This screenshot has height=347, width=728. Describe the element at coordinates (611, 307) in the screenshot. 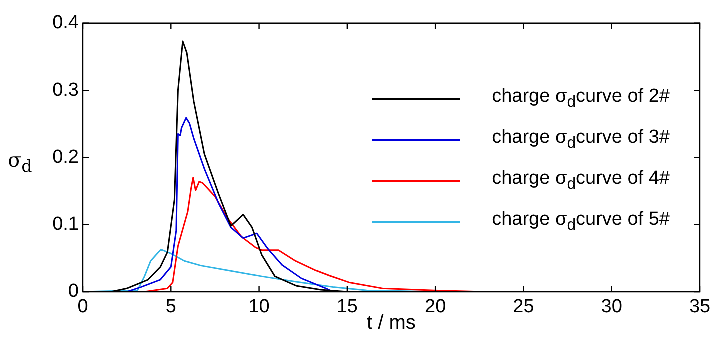

I see `x-tick-label: 30` at that location.